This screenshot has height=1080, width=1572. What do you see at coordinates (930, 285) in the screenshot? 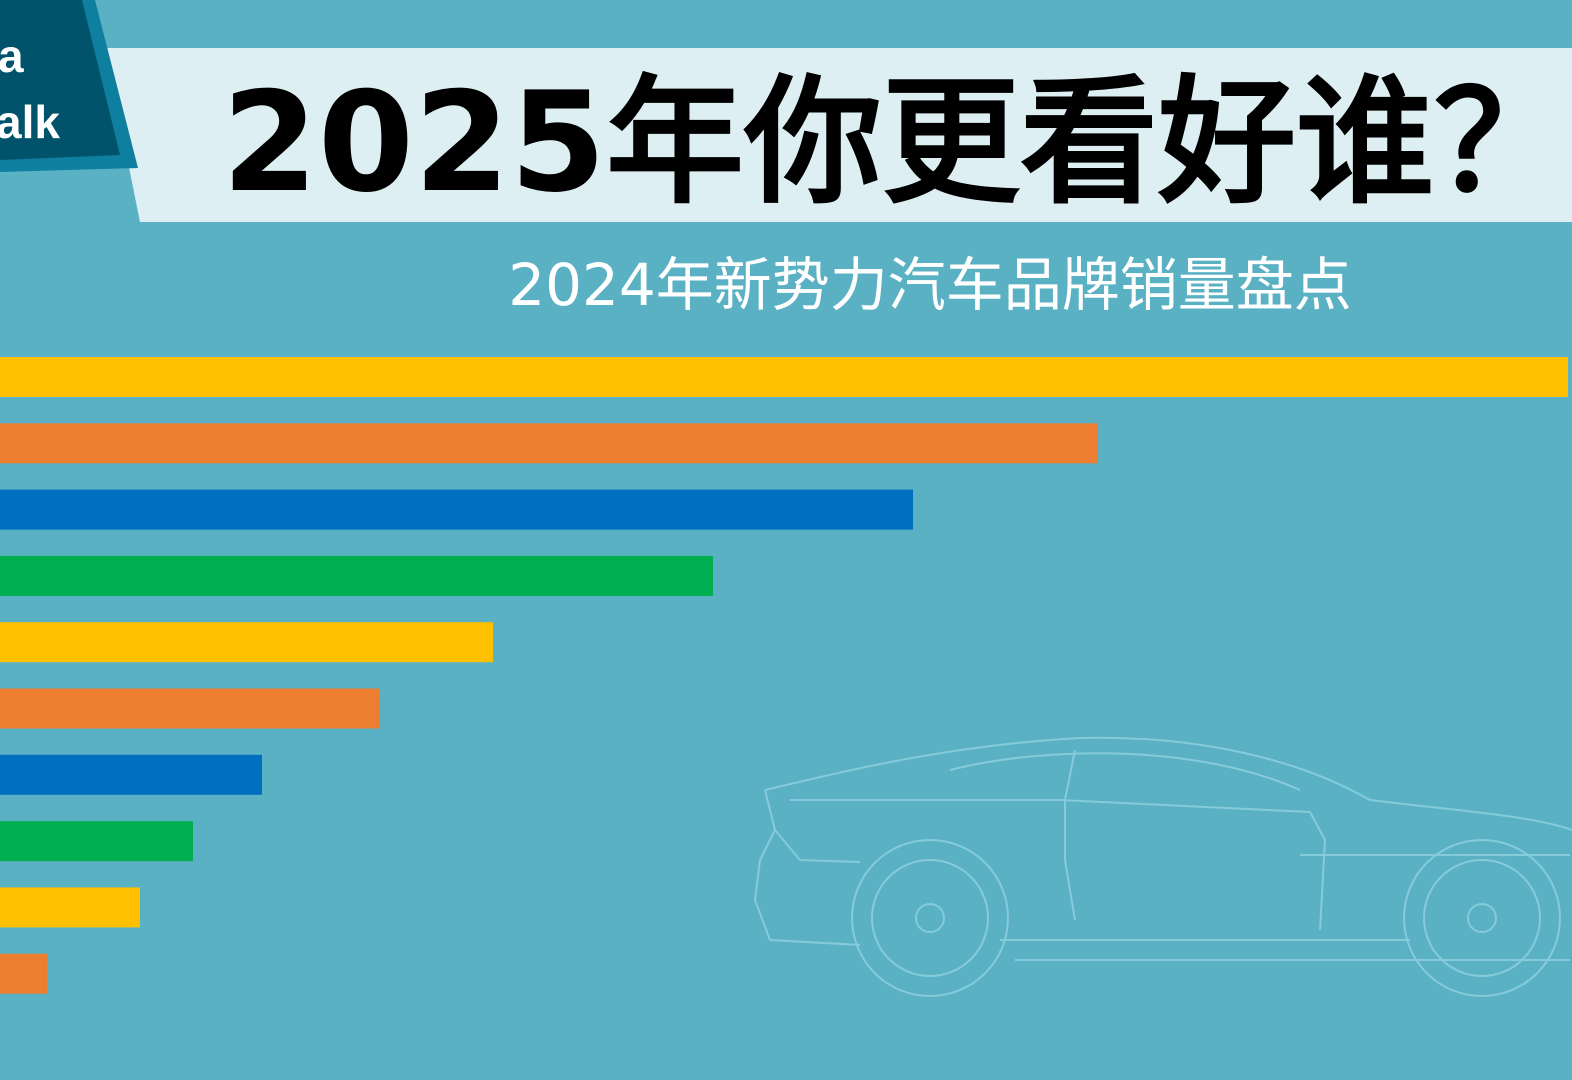
I see `chart-subtitle: 2024年新势力汽车品牌销量盘点` at bounding box center [930, 285].